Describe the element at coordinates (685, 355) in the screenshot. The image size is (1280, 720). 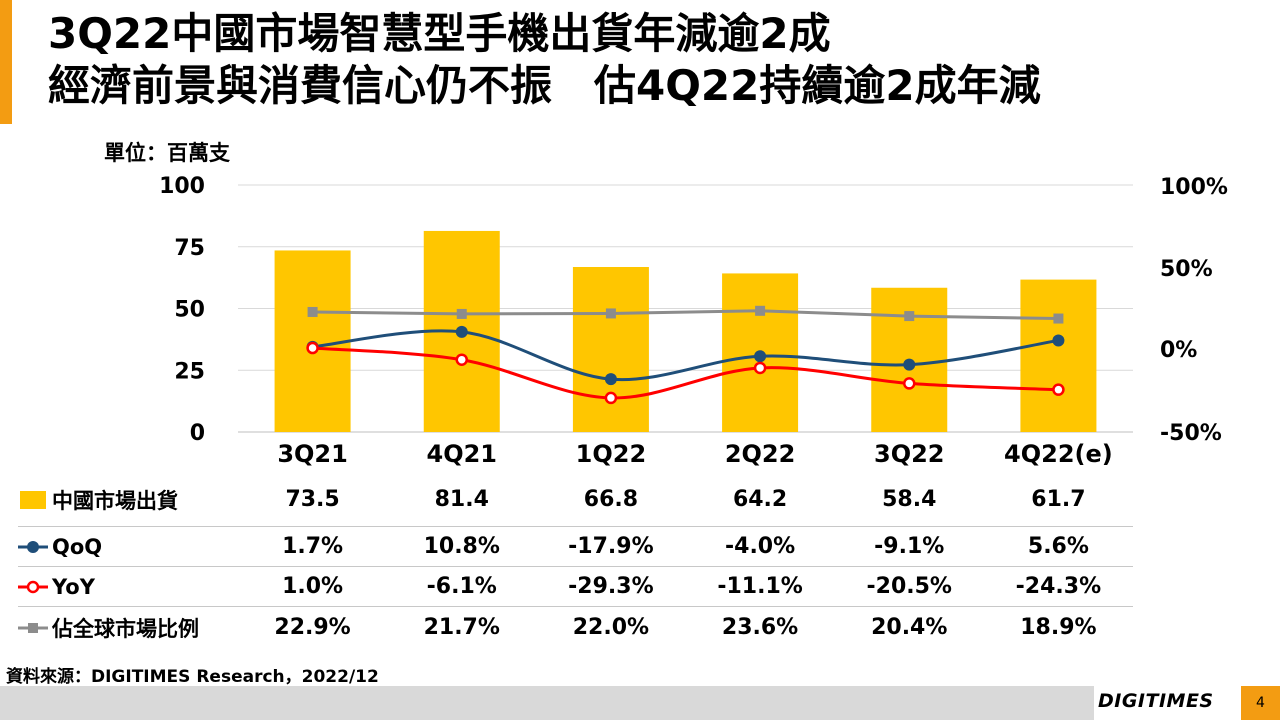
I see `qoq-line` at that location.